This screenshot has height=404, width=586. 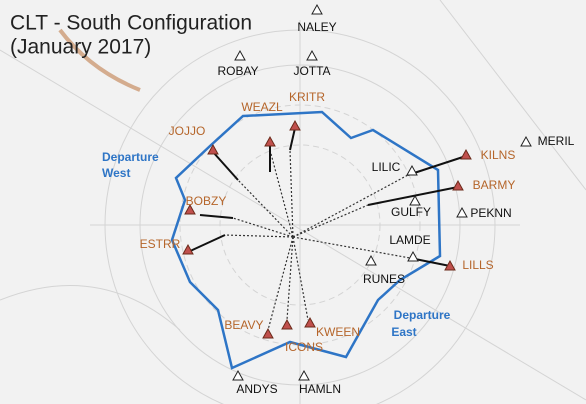 What do you see at coordinates (99, 60) in the screenshot?
I see `decor-arc` at bounding box center [99, 60].